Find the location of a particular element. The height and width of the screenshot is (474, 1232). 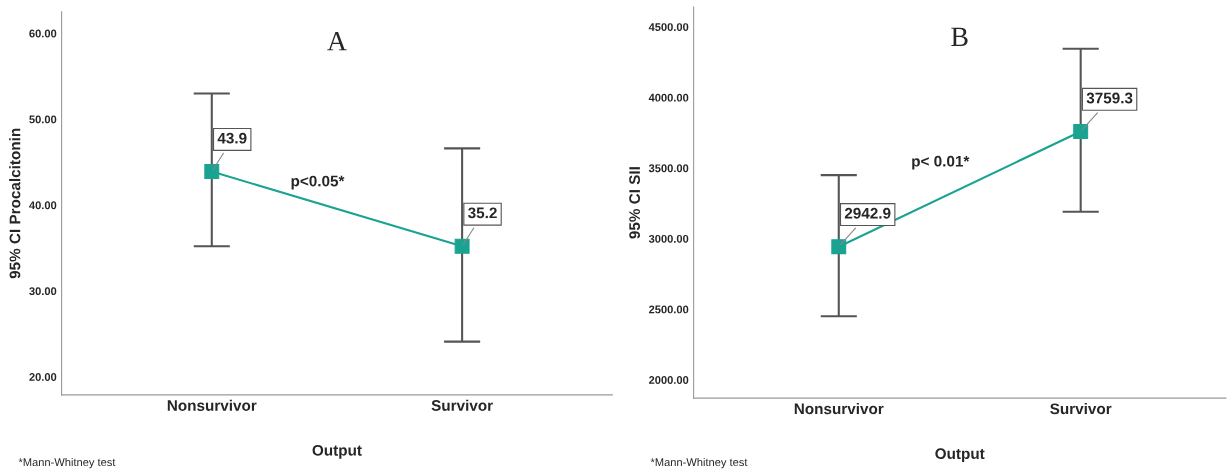

y-tick-label: 2000.00 is located at coordinates (668, 380).